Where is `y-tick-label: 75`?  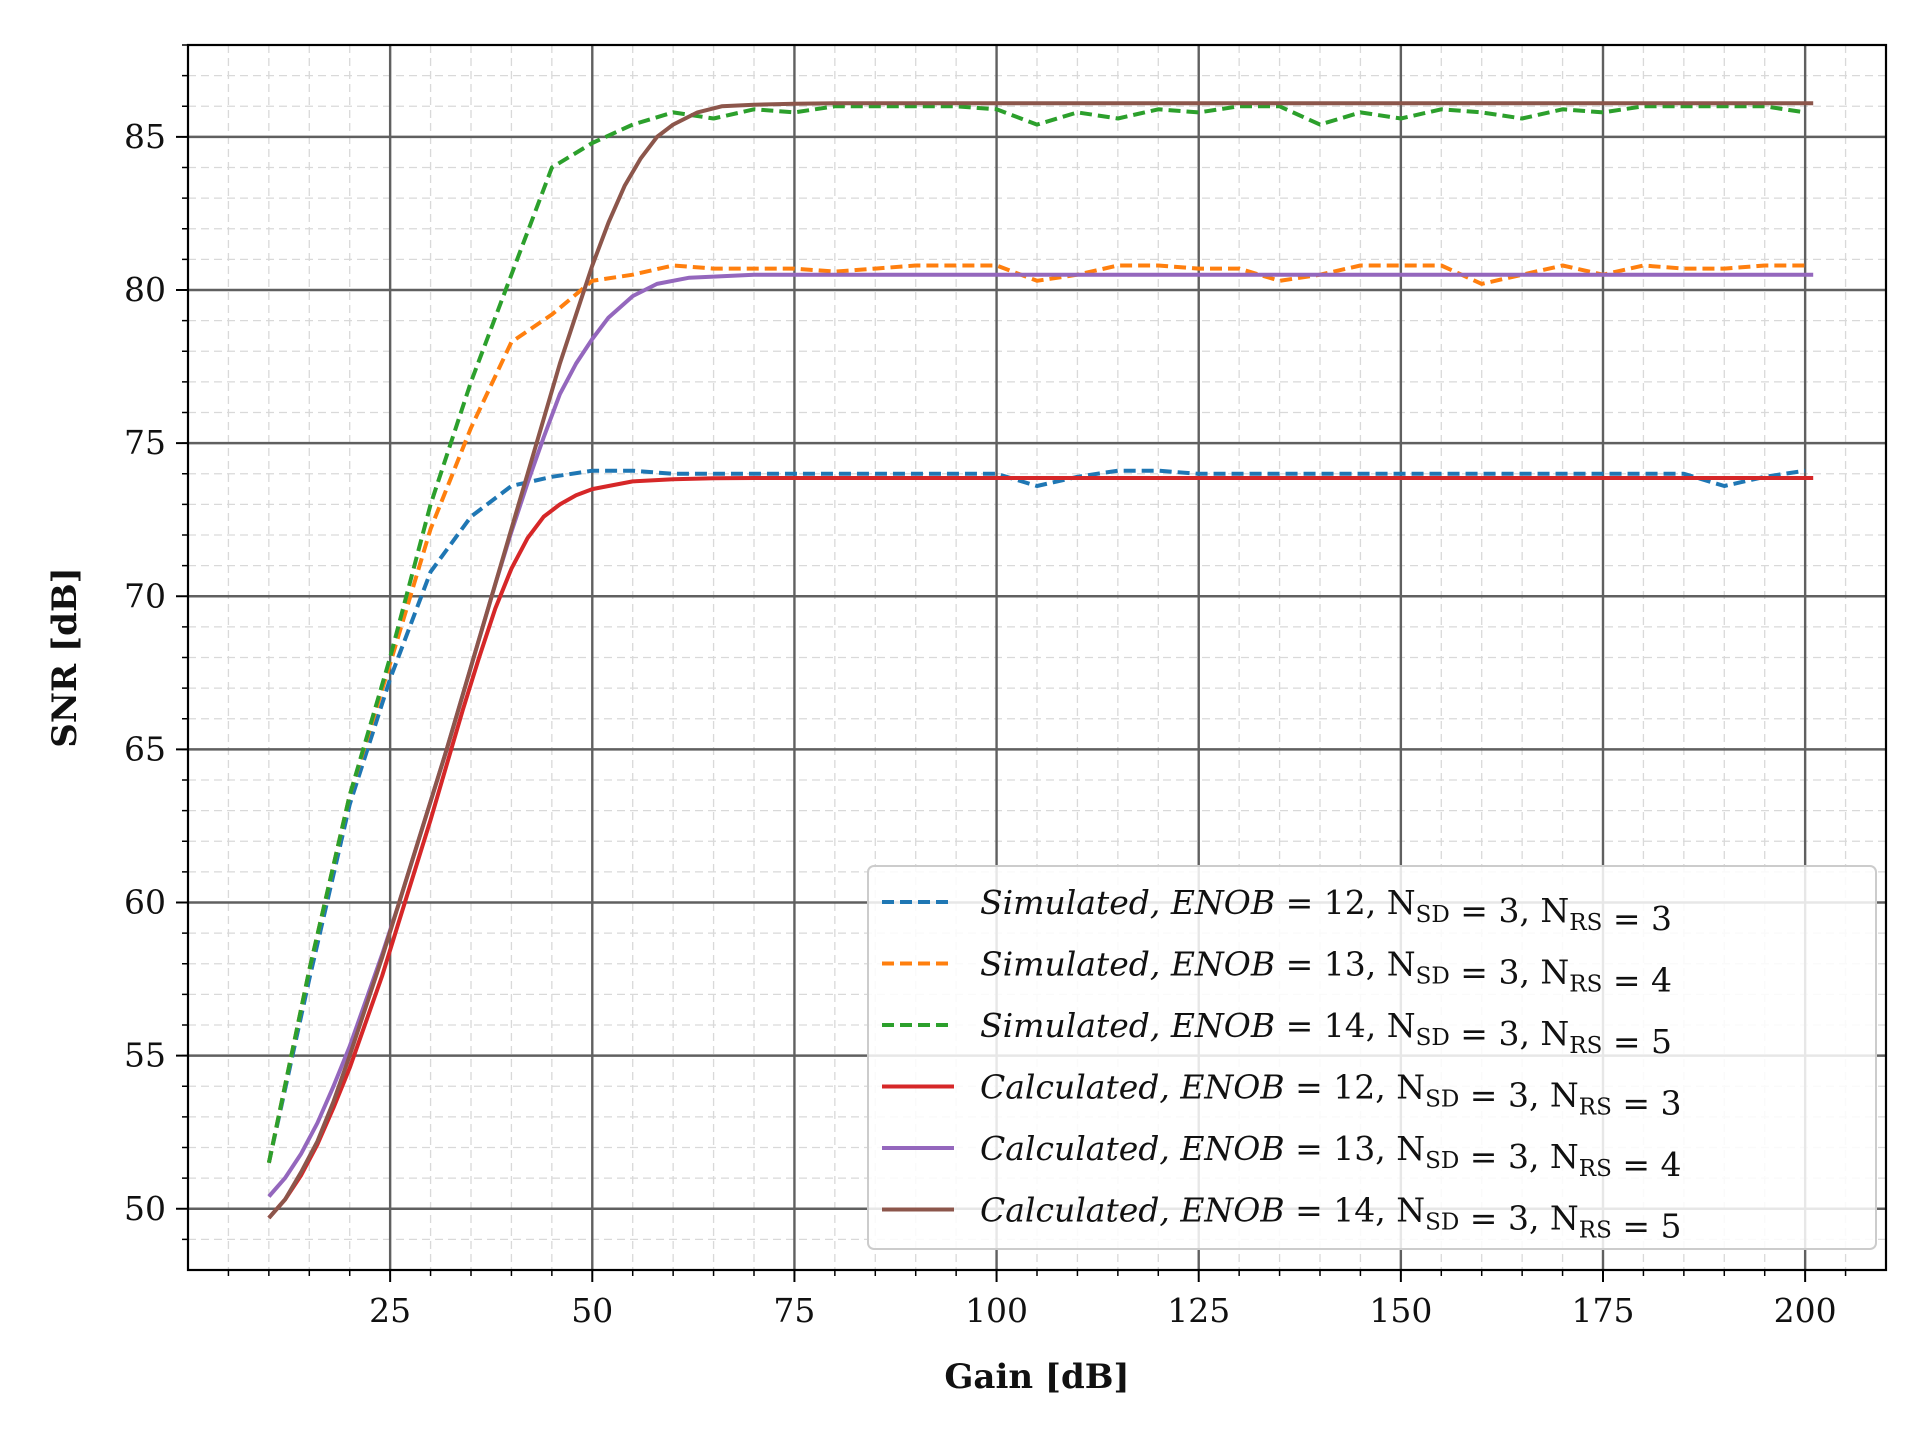
y-tick-label: 75 is located at coordinates (145, 442).